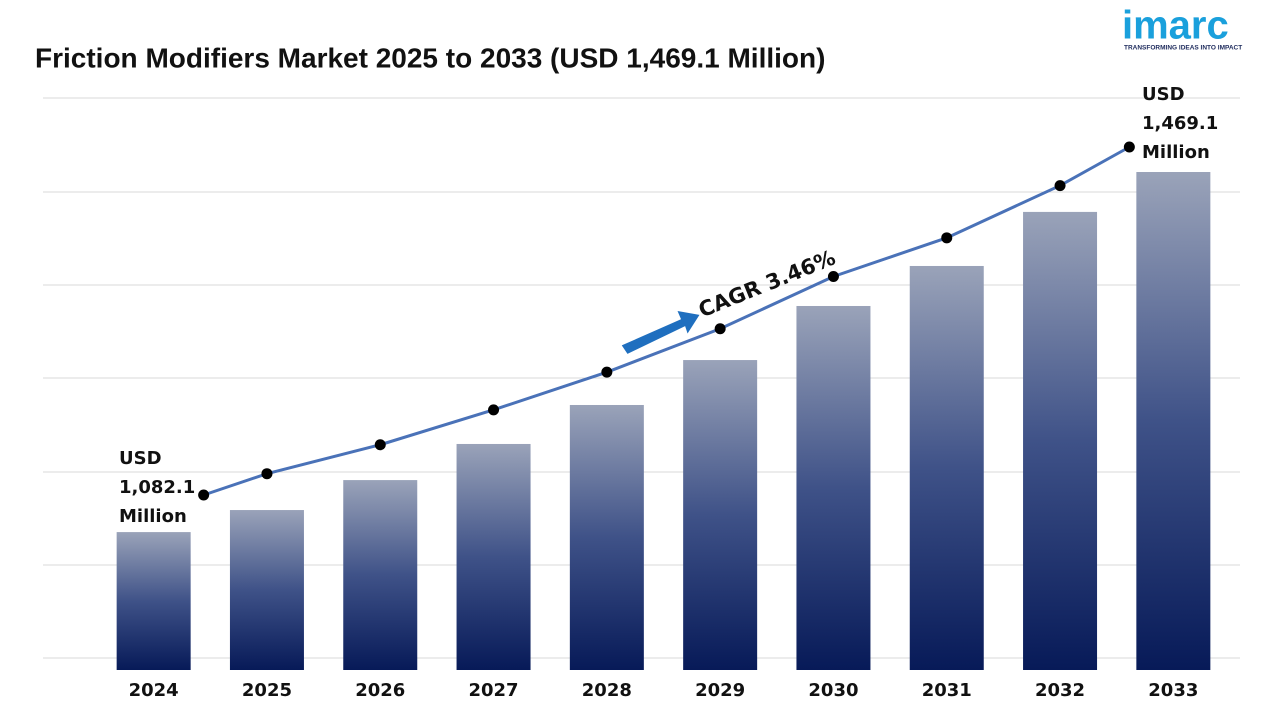 The image size is (1280, 720). What do you see at coordinates (154, 690) in the screenshot?
I see `x-tick-label: 2024` at bounding box center [154, 690].